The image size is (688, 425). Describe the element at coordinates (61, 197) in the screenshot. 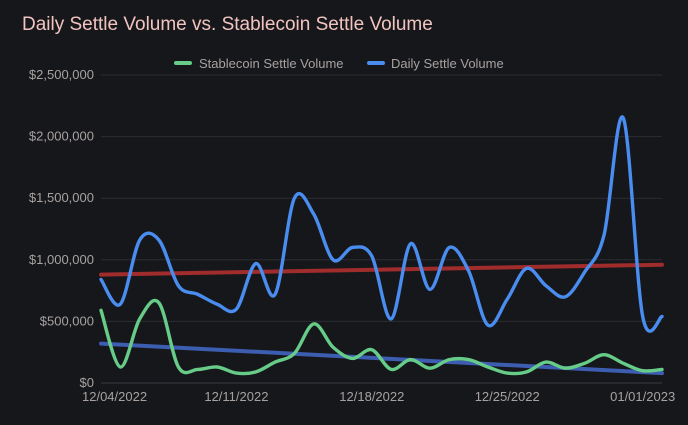

I see `y-tick-label: $1,500,000` at that location.